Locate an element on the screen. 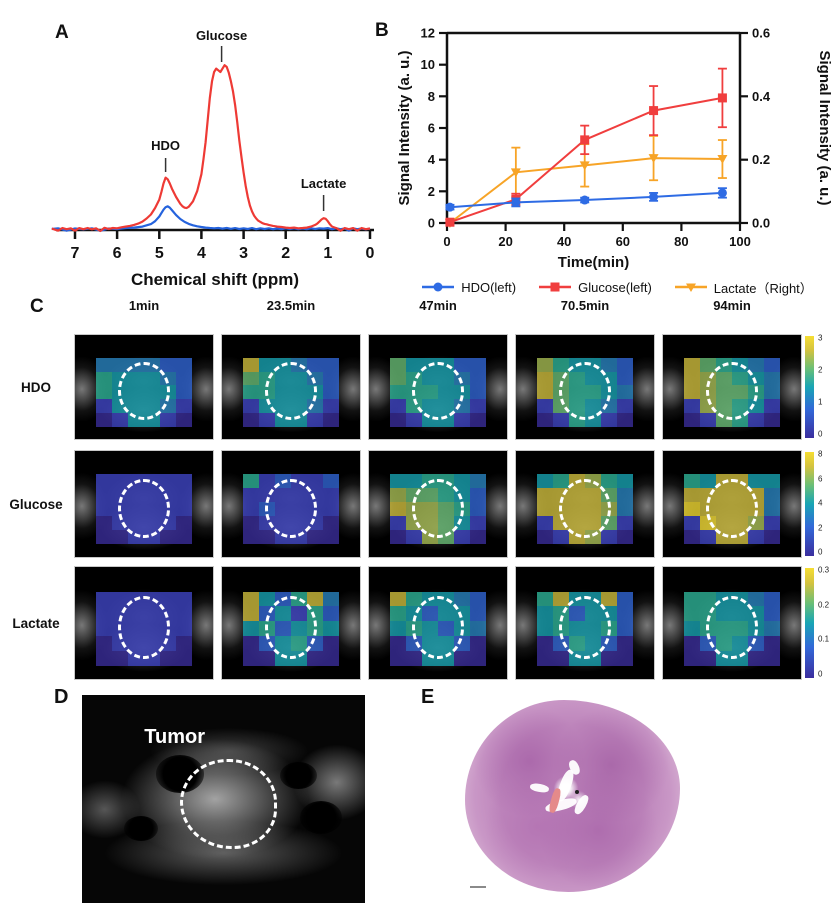 Image resolution: width=836 pixels, height=906 pixels. svg-text: 4 is located at coordinates (432, 159).